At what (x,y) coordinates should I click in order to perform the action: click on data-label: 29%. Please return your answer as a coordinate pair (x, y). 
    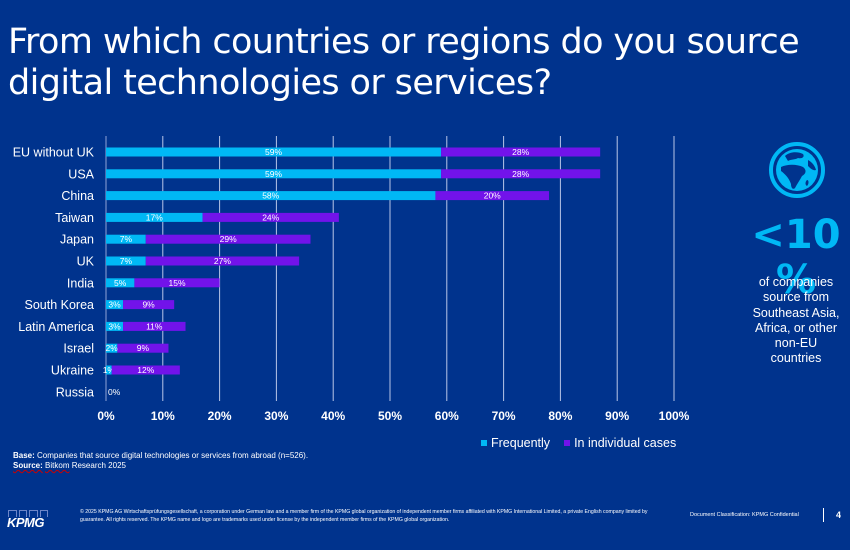
    Looking at the image, I should click on (228, 239).